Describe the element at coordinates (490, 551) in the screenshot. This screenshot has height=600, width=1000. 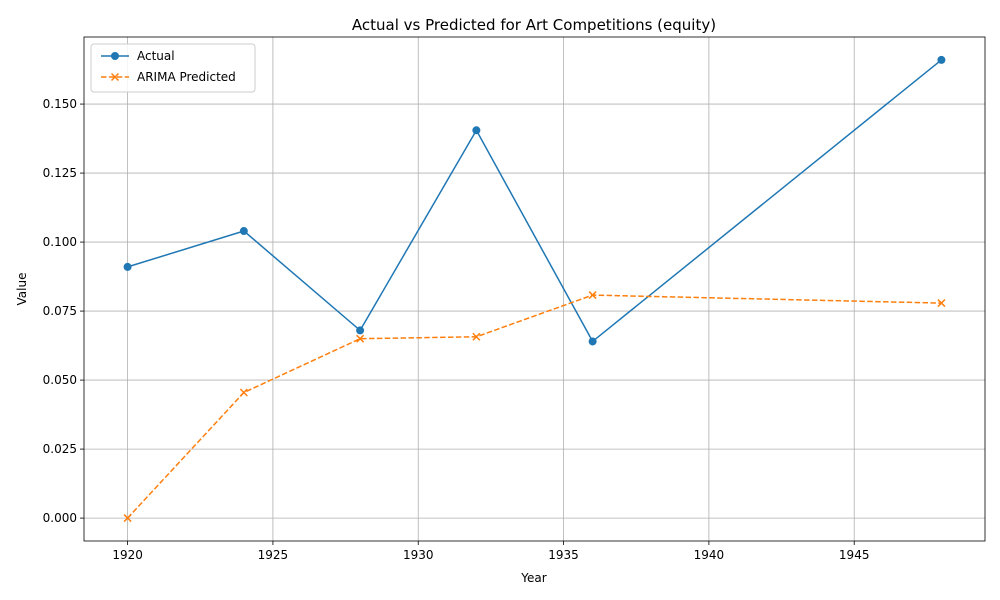
I see `x-axis-ticks: 1920 1925 1930 1935 1940 1945` at that location.